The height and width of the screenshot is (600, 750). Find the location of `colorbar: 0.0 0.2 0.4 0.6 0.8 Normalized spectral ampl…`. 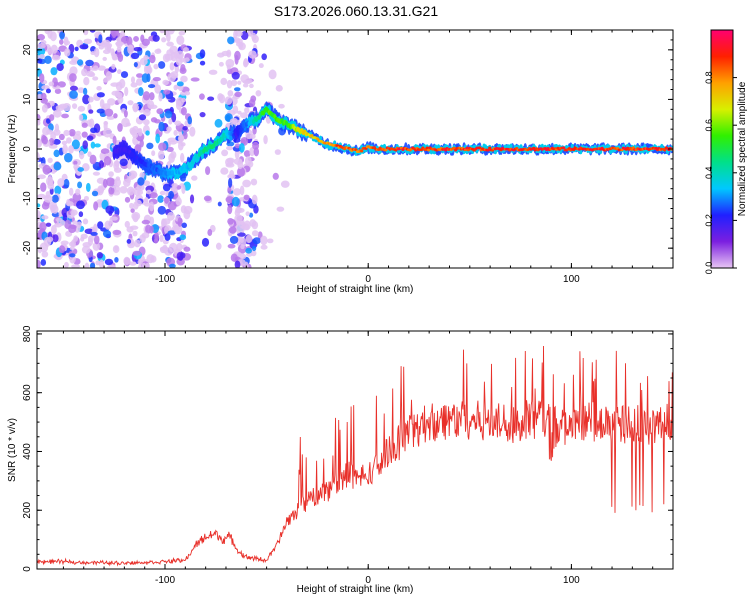

colorbar: 0.0 0.2 0.4 0.6 0.8 Normalized spectral ampl… is located at coordinates (726, 151).